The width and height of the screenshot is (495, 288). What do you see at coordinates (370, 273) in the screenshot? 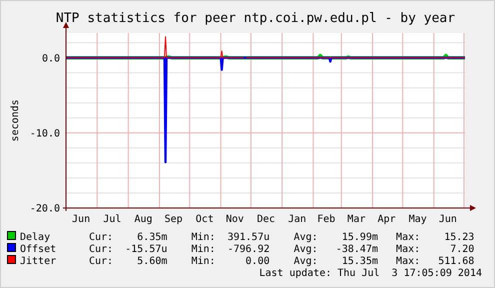
I see `text: Last update: Thu Jul 3 17:05:09 2014` at bounding box center [370, 273].